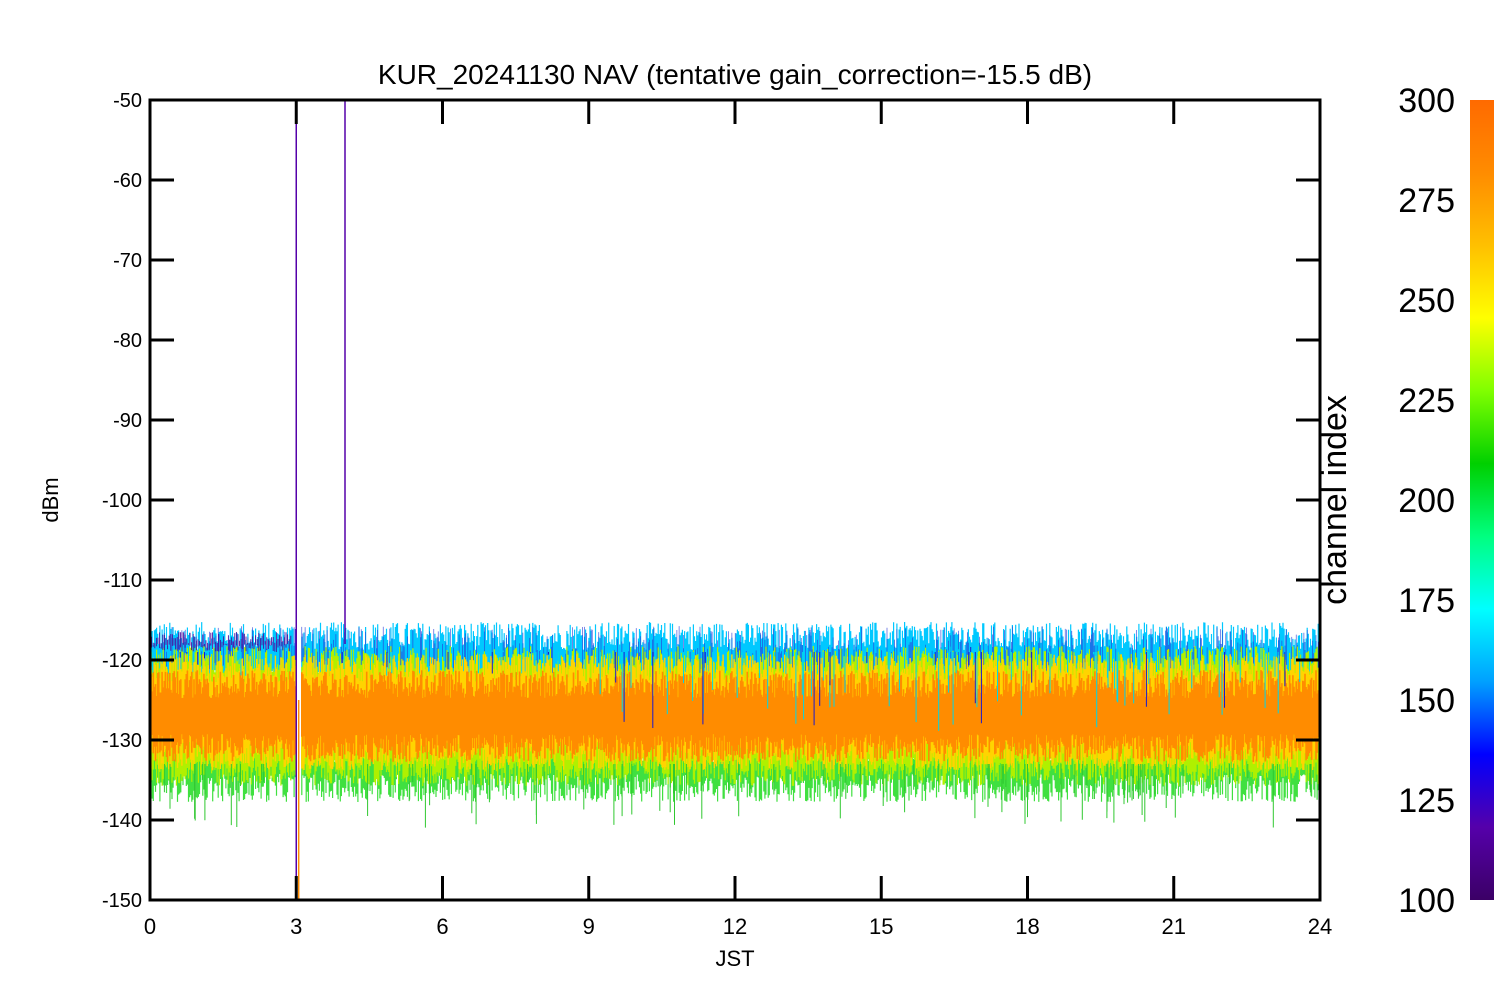  I want to click on x-tick-label: 24, so click(1320, 926).